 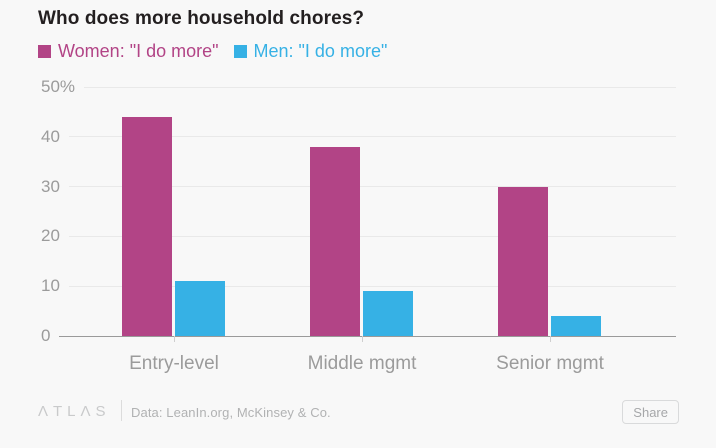 I want to click on x-axis-category-label: Middle mgmt, so click(x=362, y=363).